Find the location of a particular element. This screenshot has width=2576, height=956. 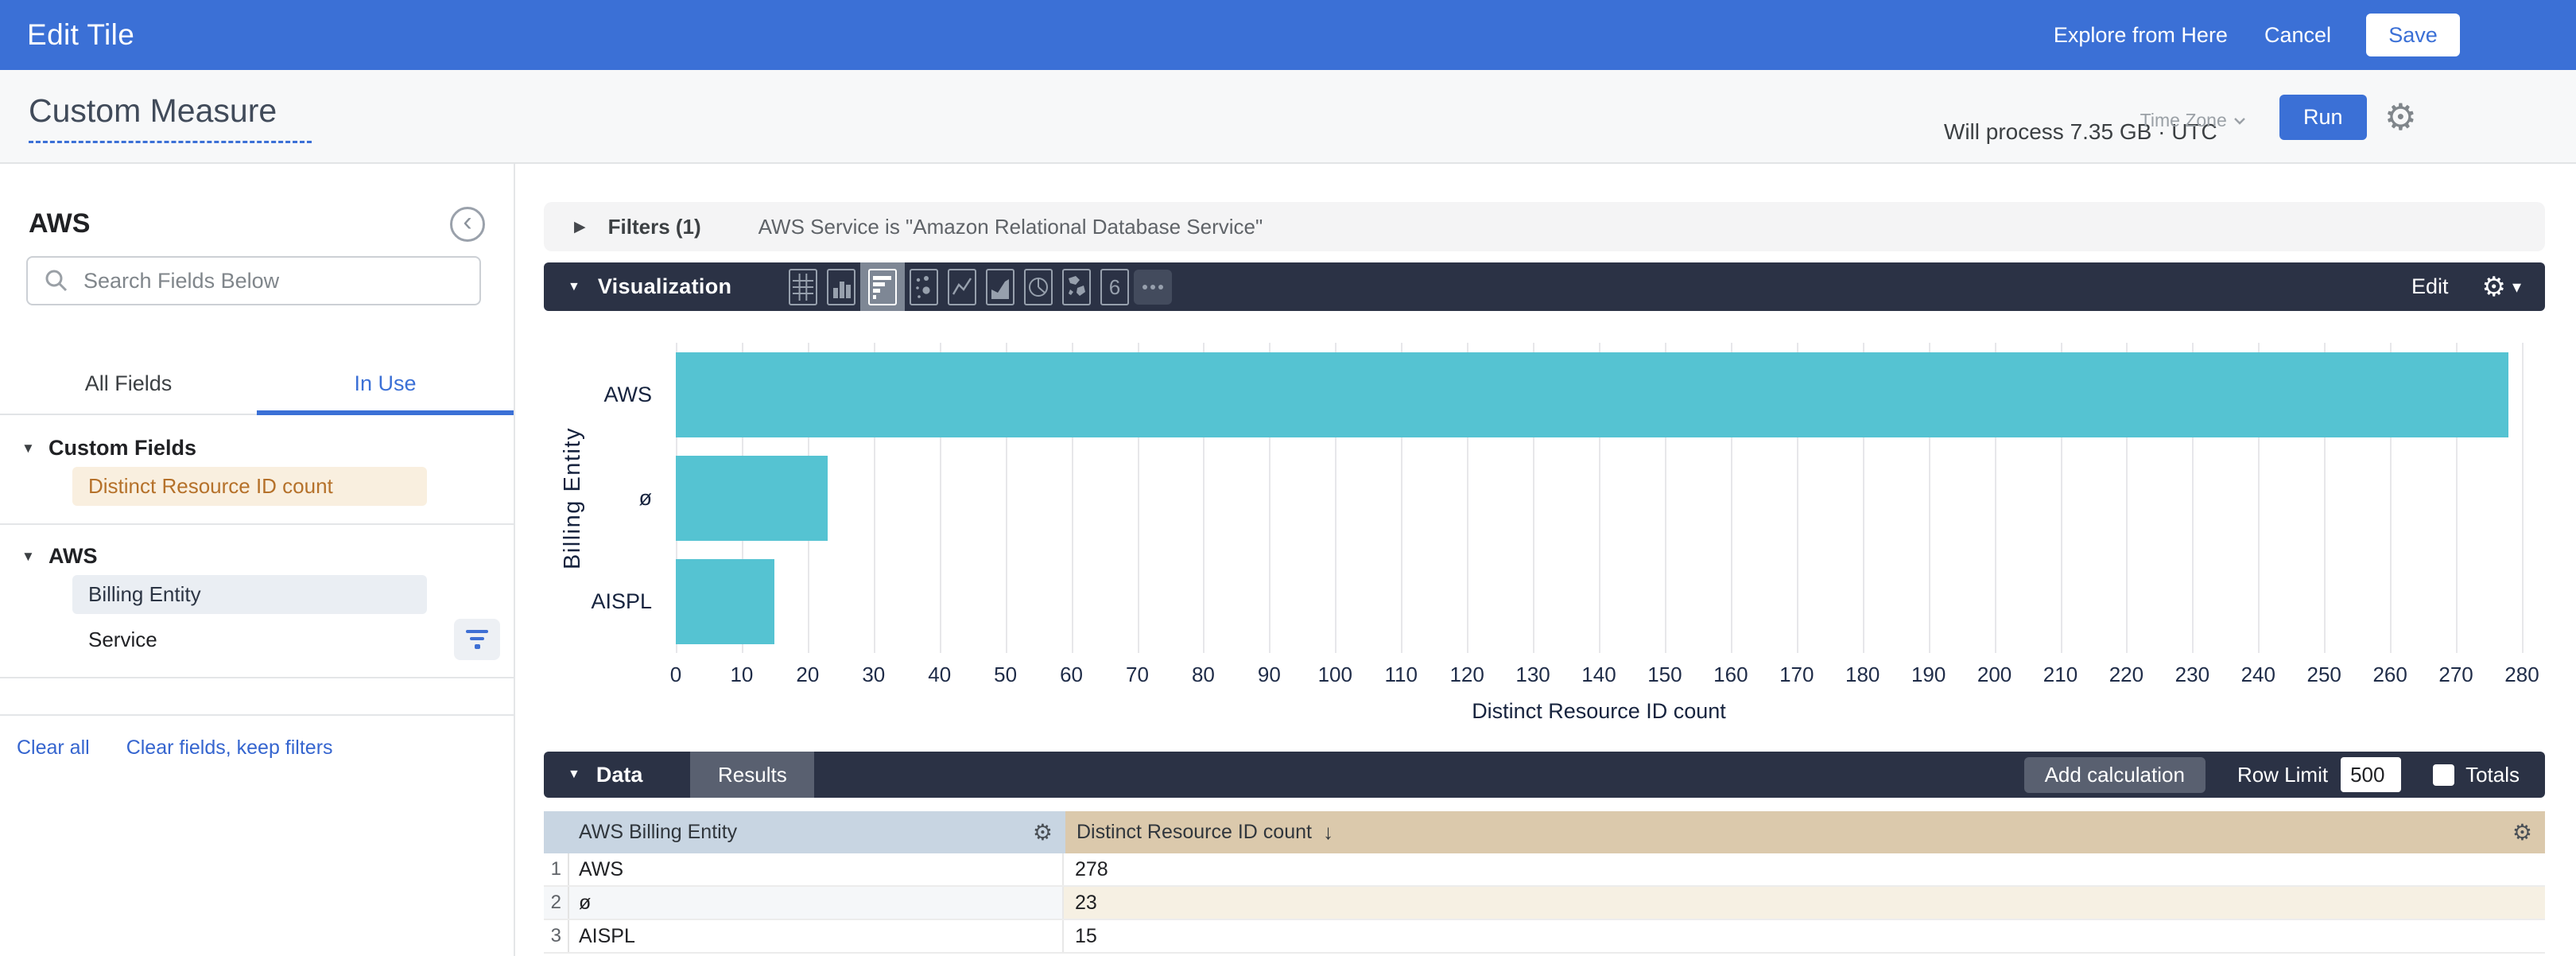

x-tick-label: 250 is located at coordinates (2324, 674).